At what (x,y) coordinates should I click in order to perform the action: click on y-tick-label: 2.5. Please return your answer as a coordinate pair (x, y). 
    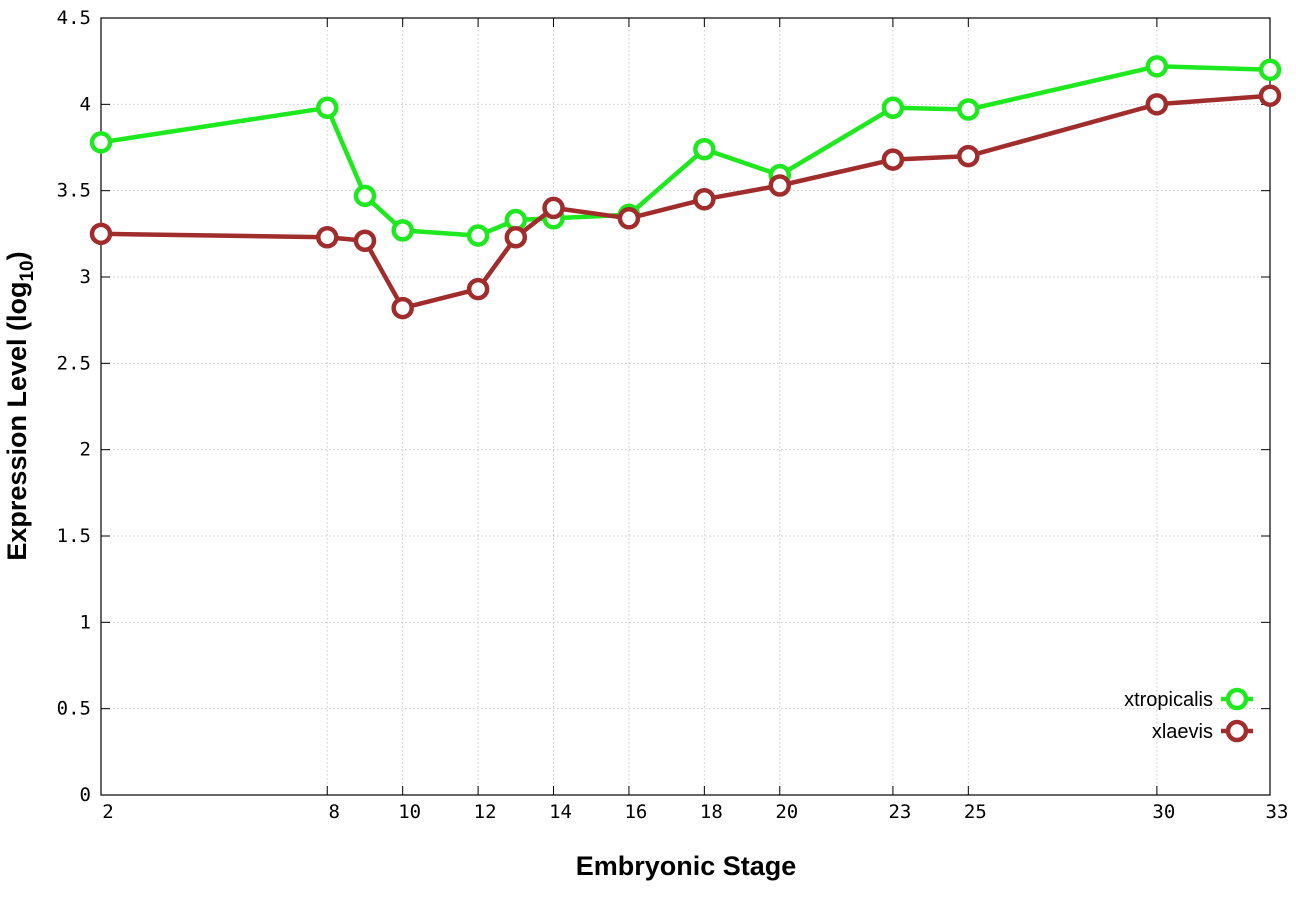
    Looking at the image, I should click on (74, 363).